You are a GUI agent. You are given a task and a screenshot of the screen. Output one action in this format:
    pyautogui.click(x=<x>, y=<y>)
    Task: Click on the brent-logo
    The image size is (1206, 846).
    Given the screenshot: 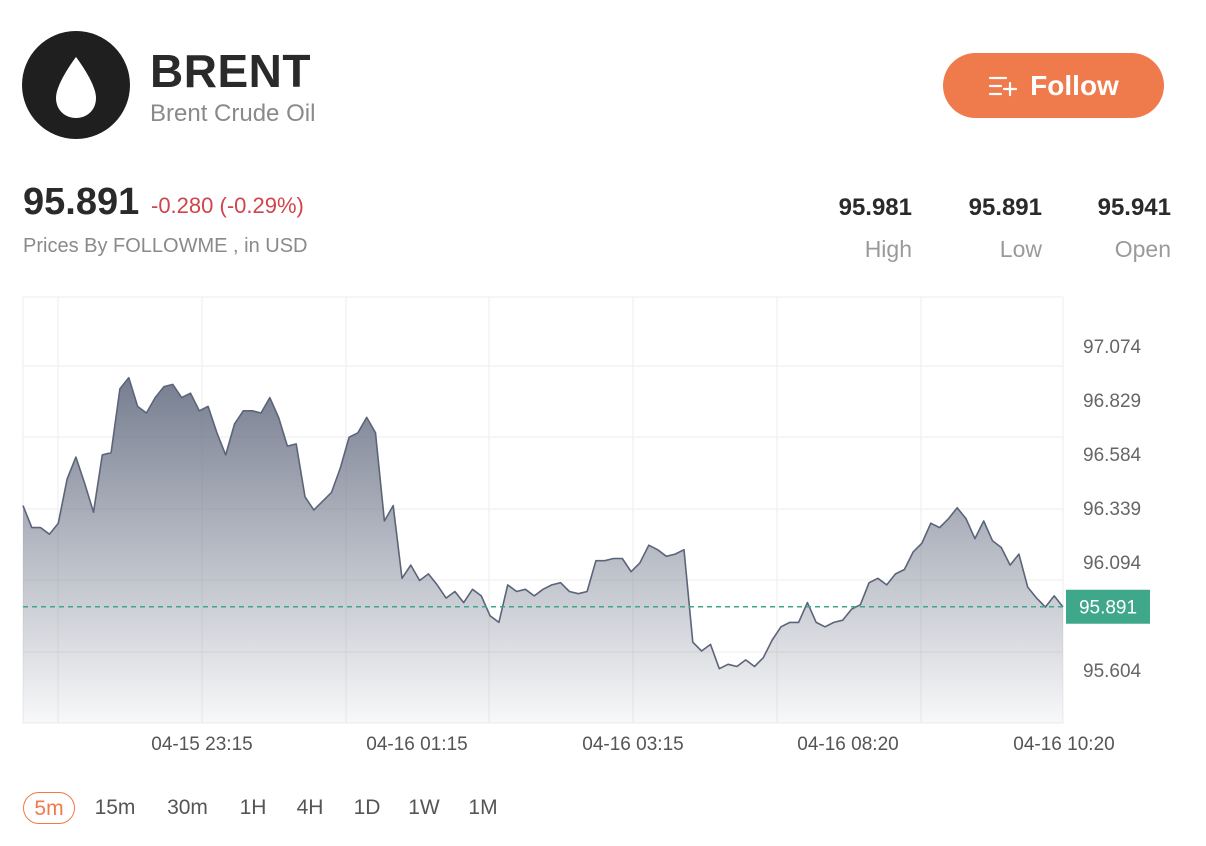 What is the action you would take?
    pyautogui.click(x=76, y=85)
    